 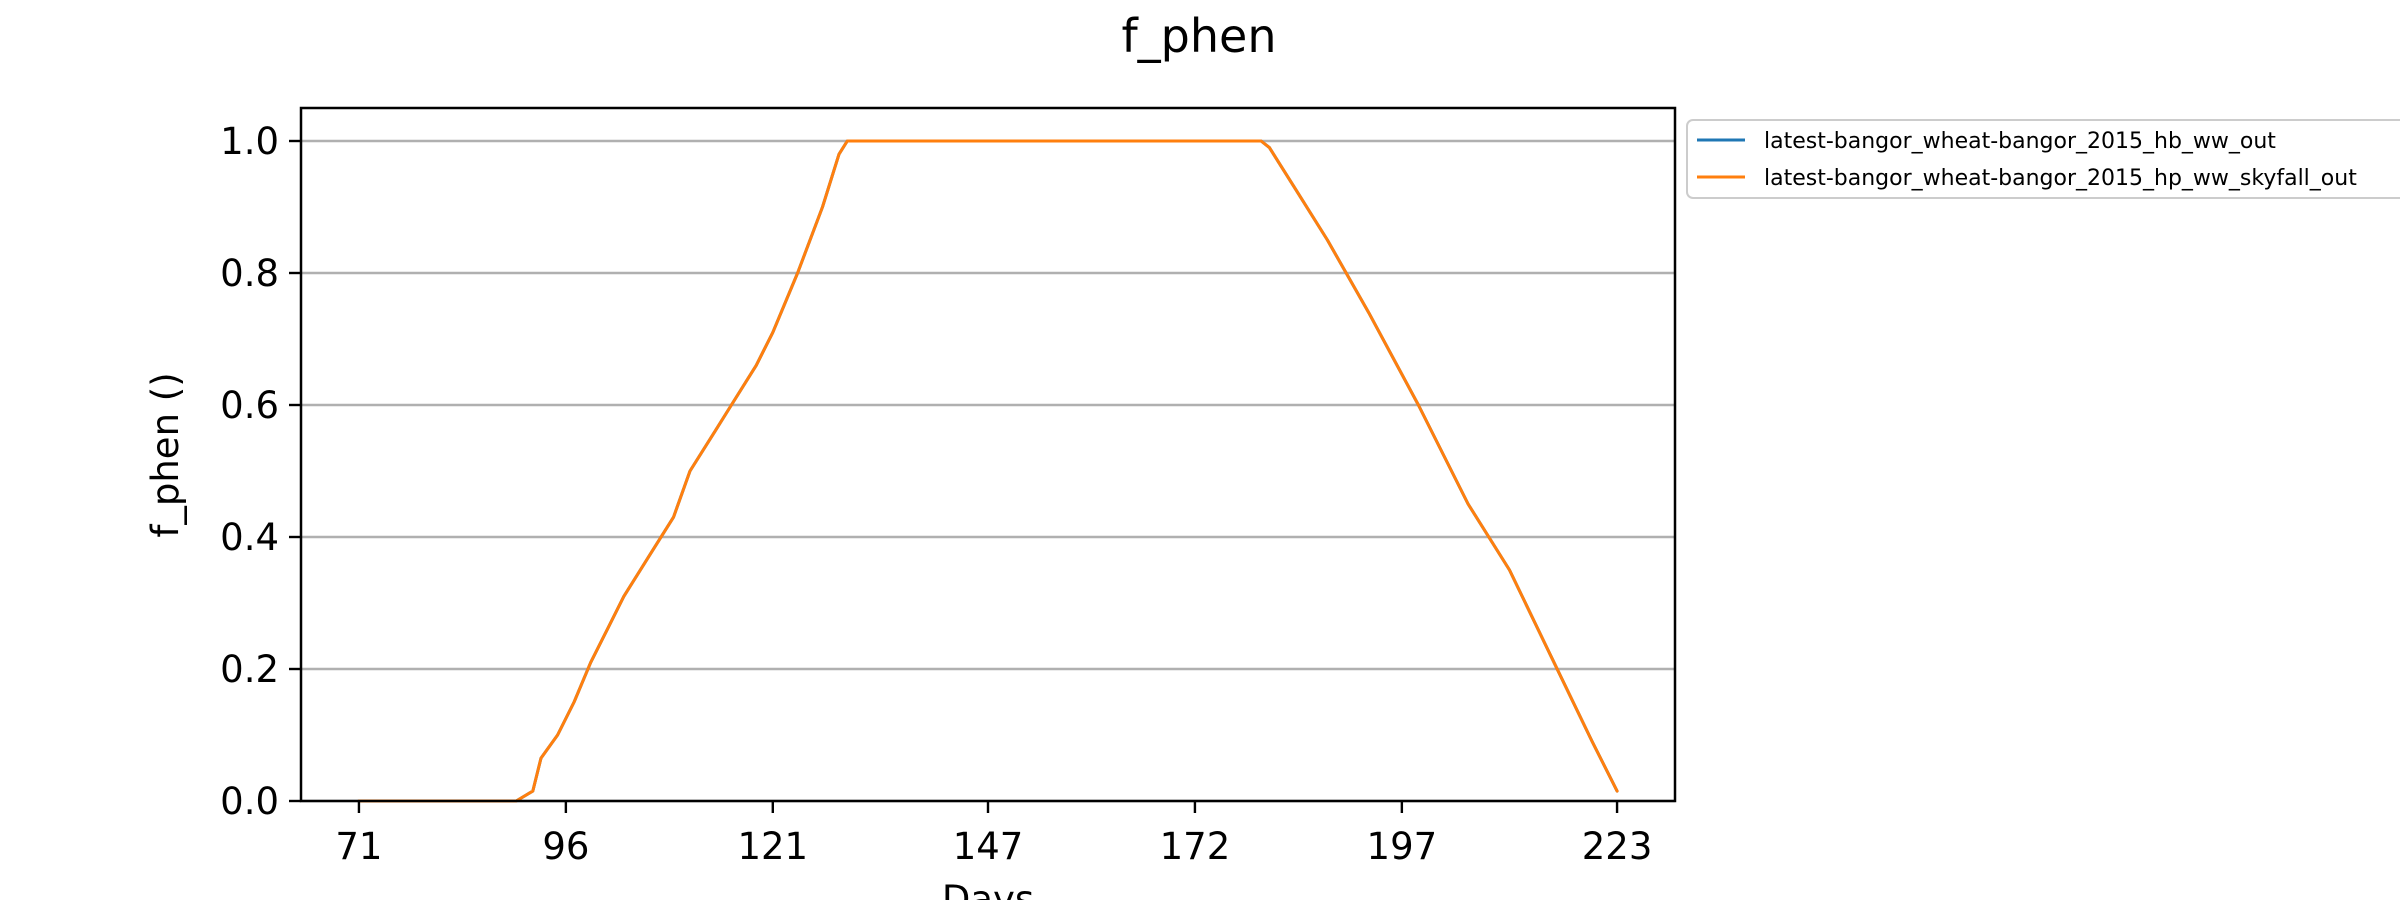 What do you see at coordinates (1195, 846) in the screenshot?
I see `x-tick-label-4: 172` at bounding box center [1195, 846].